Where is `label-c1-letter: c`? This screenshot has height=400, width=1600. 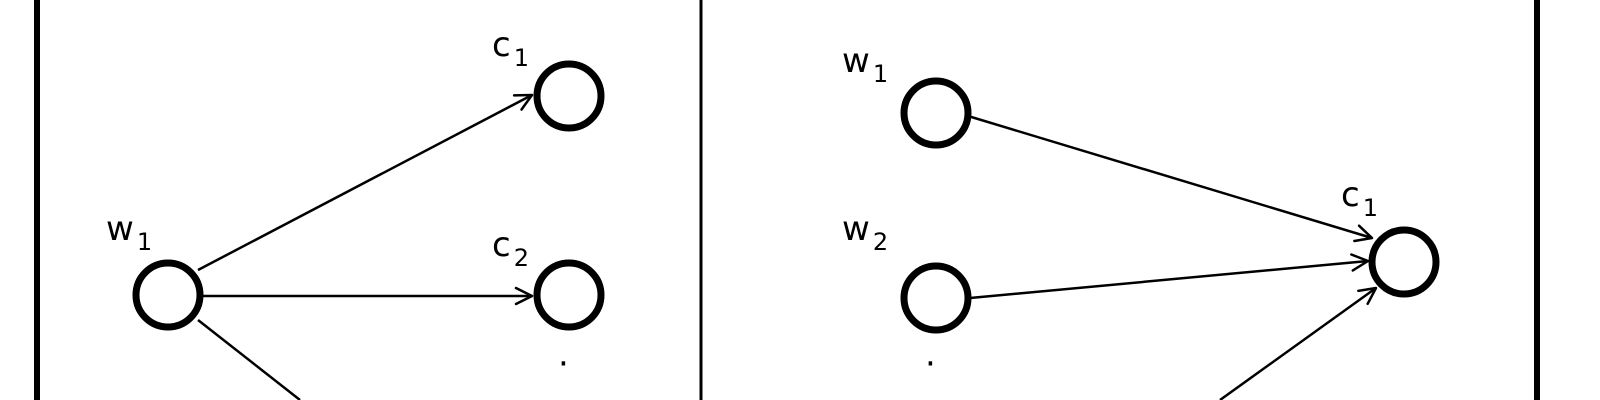 label-c1-letter: c is located at coordinates (501, 45).